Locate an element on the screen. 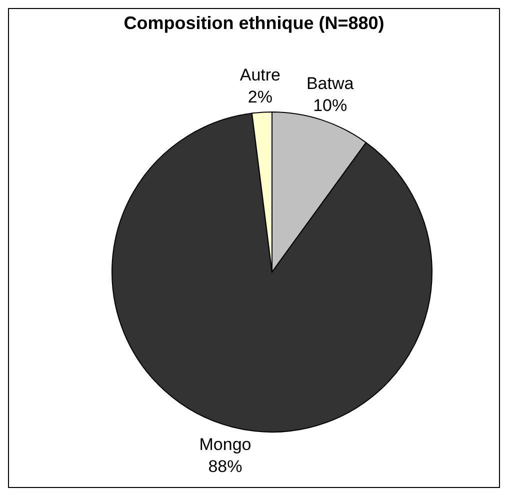 Image resolution: width=506 pixels, height=495 pixels. chart-title: Composition ethnique (N=880) is located at coordinates (254, 23).